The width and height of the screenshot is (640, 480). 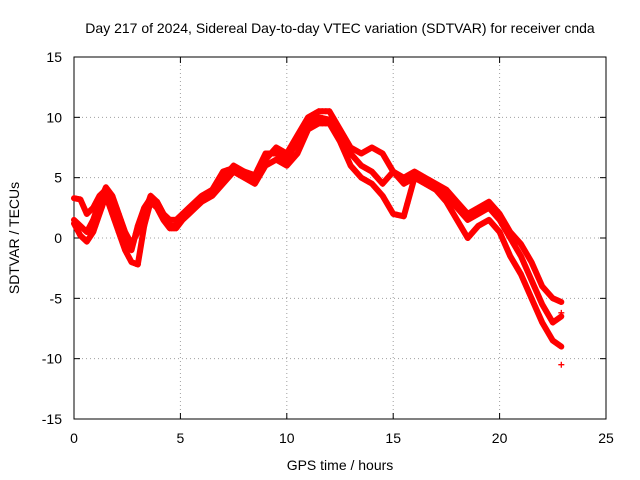 I want to click on x-tick-label: 25, so click(x=606, y=438).